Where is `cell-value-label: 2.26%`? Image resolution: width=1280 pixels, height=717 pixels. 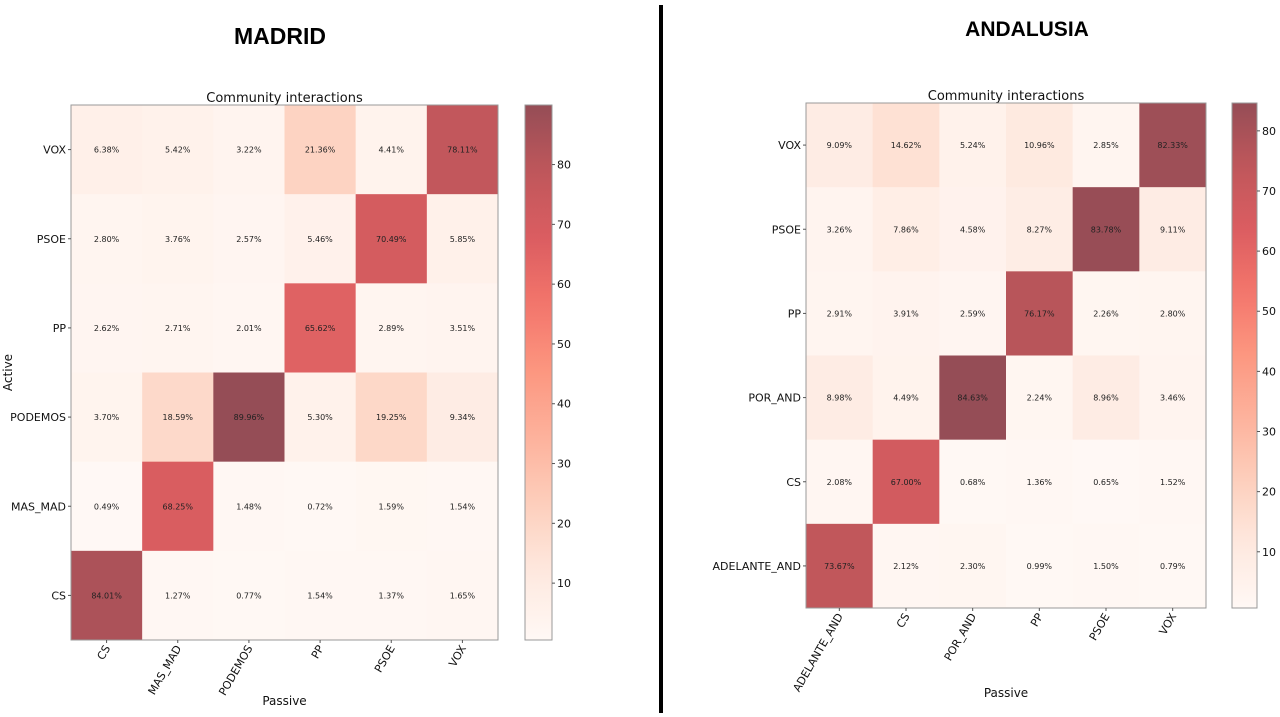 cell-value-label: 2.26% is located at coordinates (1106, 313).